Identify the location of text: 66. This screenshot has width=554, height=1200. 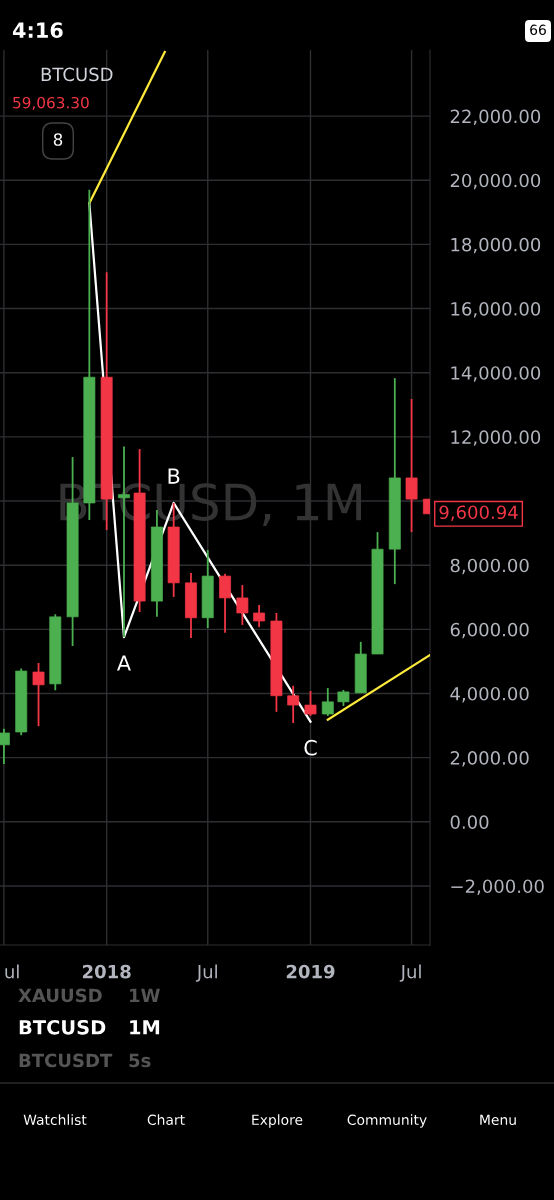
(538, 30).